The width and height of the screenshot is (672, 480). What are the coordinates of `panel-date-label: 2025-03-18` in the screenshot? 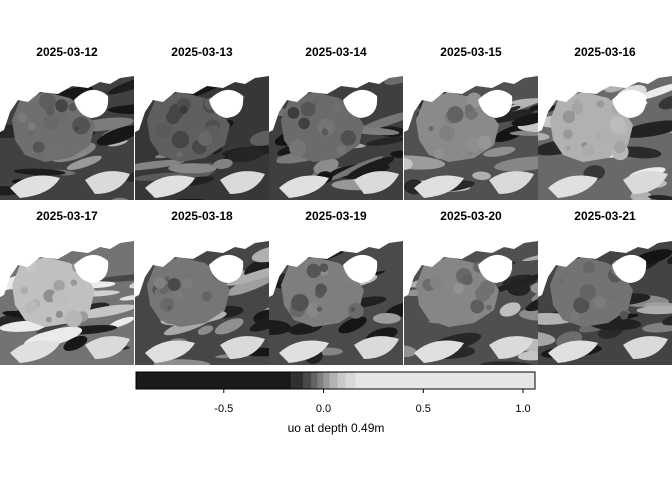 It's located at (202, 216).